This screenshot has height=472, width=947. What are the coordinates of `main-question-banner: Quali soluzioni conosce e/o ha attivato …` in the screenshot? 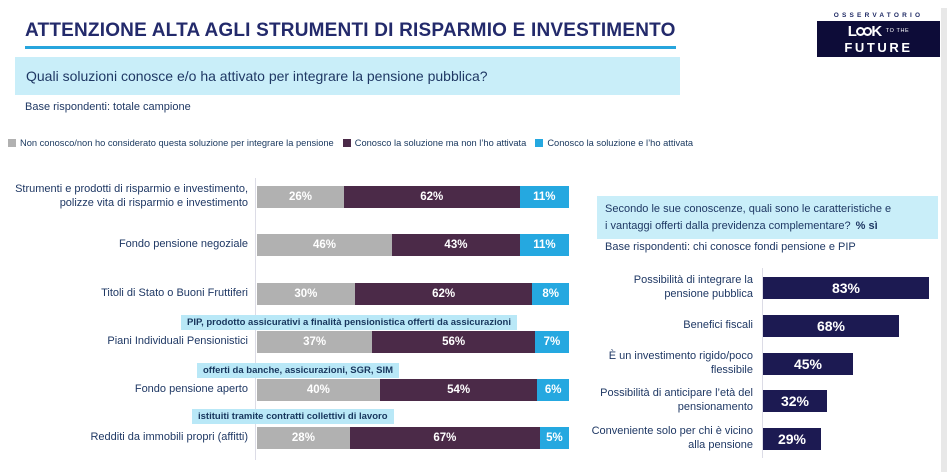 It's located at (347, 76).